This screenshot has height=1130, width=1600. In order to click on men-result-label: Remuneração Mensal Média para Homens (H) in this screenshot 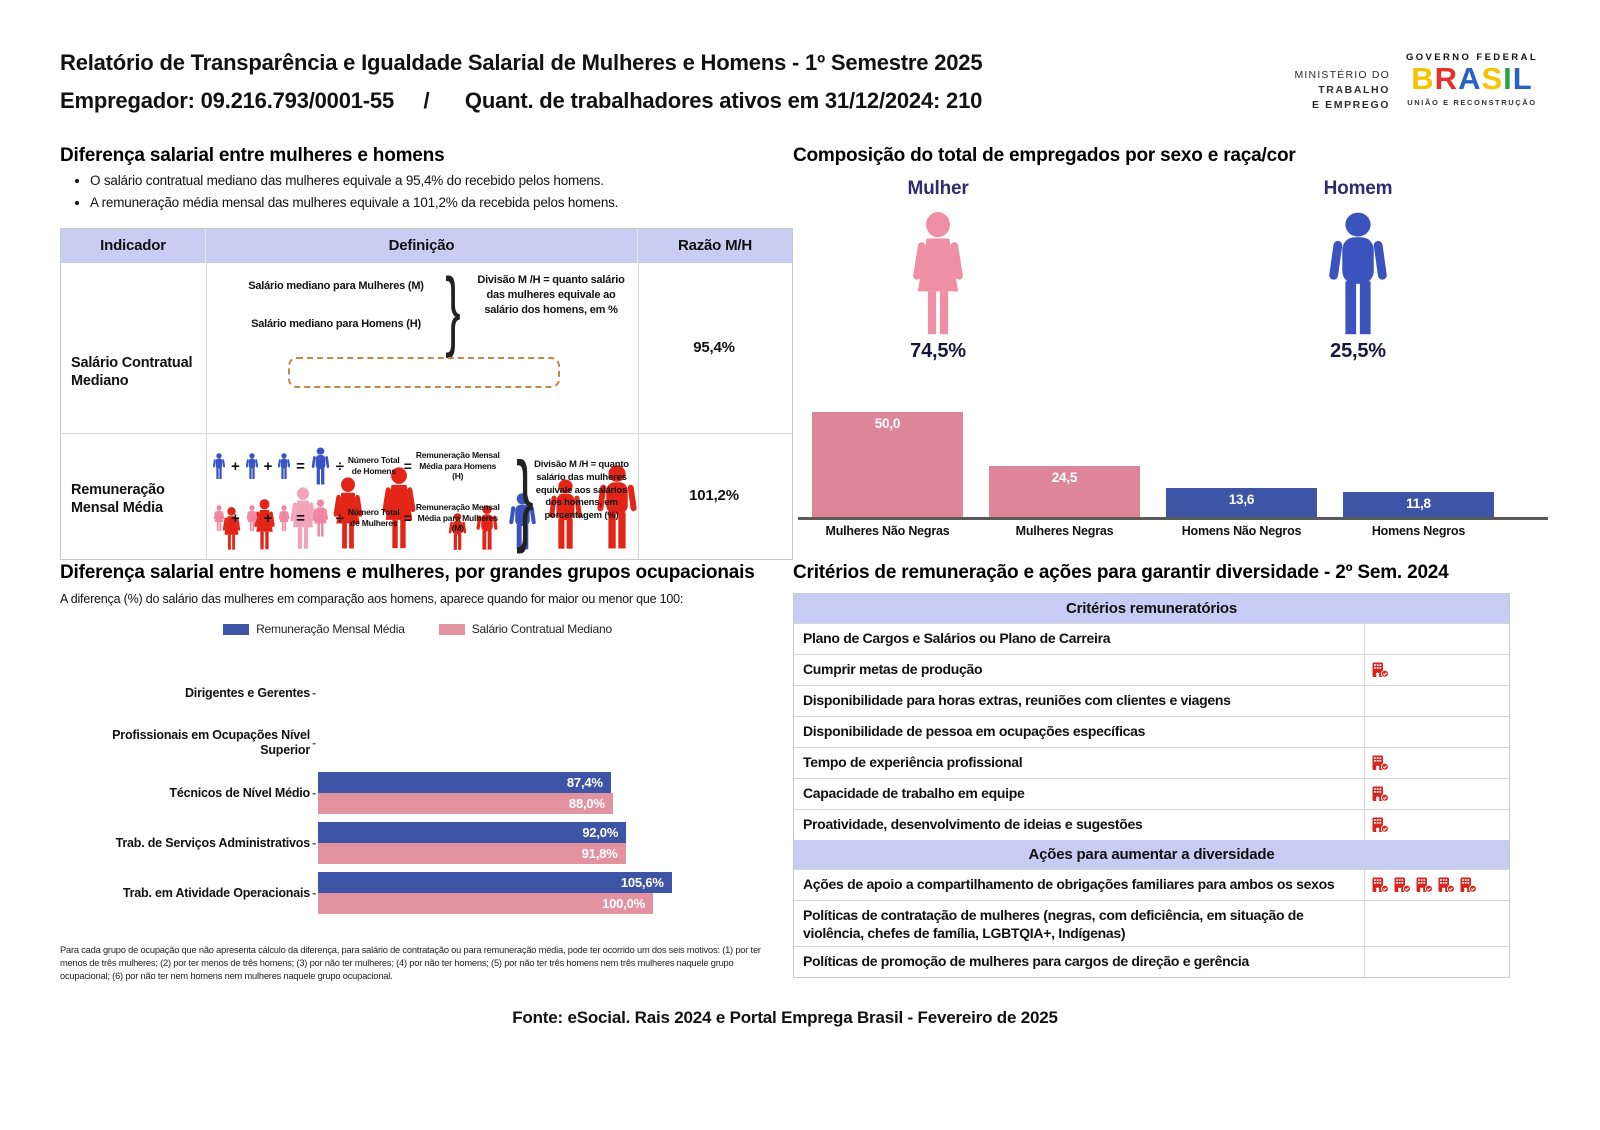, I will do `click(457, 466)`.